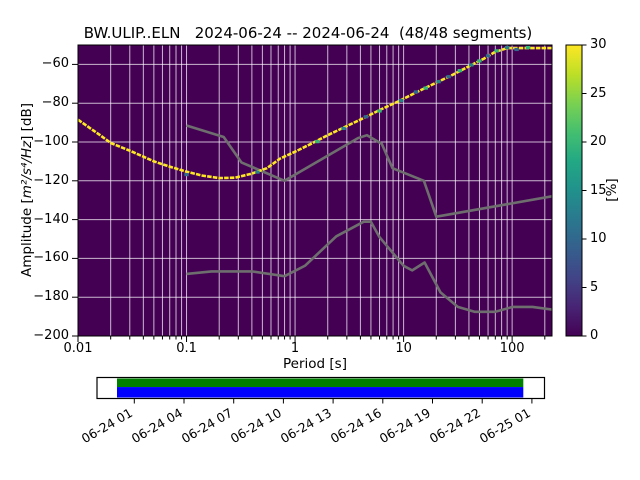 This screenshot has width=640, height=480. I want to click on y-tick-label: −60, so click(55, 64).